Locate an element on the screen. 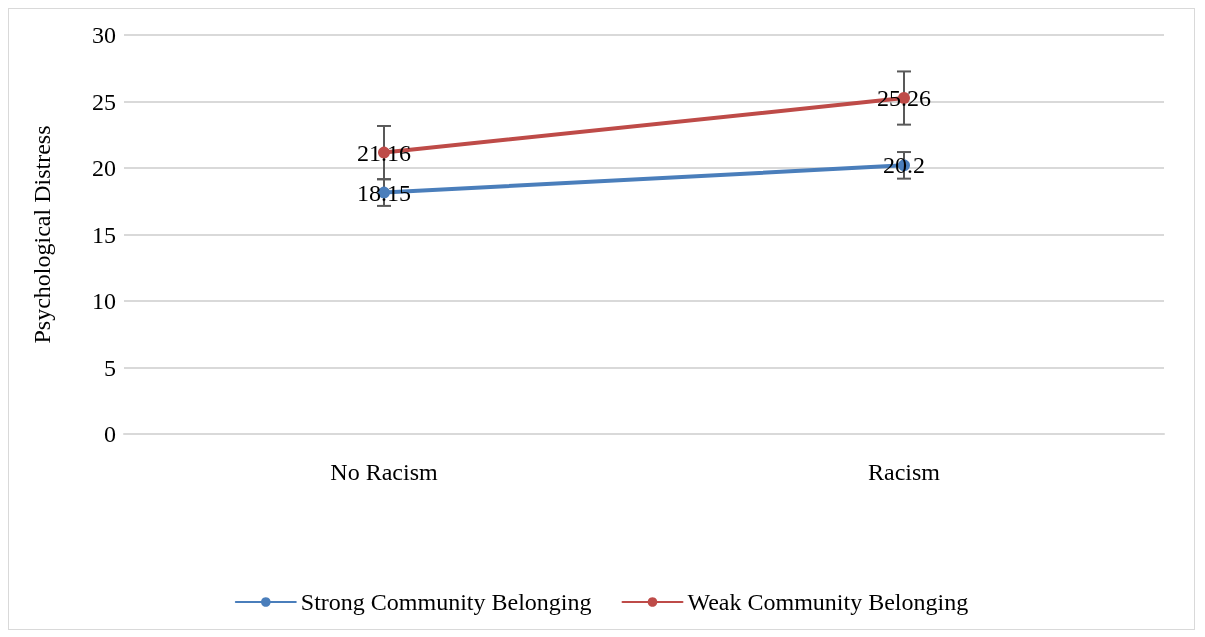 This screenshot has height=637, width=1205. y-tick-label: 30 is located at coordinates (104, 35).